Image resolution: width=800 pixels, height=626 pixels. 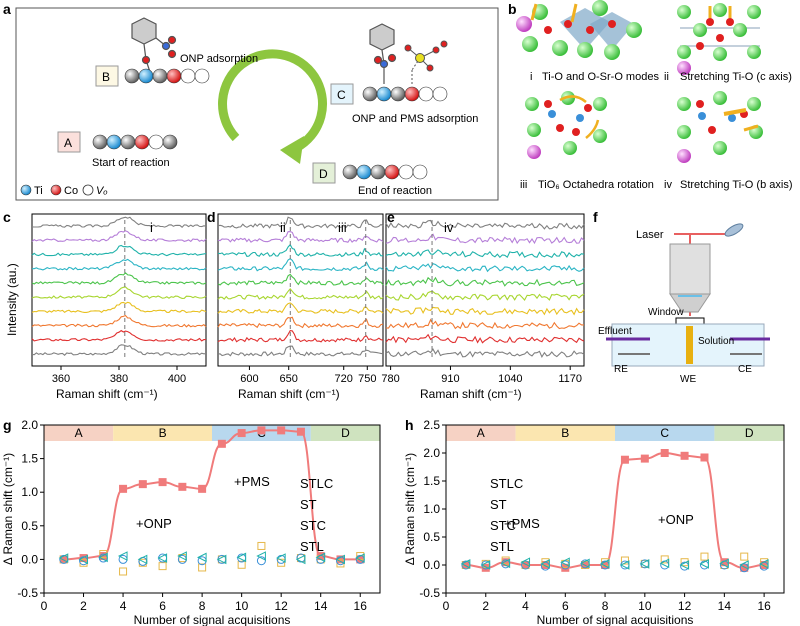 I want to click on stage-label: A, so click(x=481, y=433).